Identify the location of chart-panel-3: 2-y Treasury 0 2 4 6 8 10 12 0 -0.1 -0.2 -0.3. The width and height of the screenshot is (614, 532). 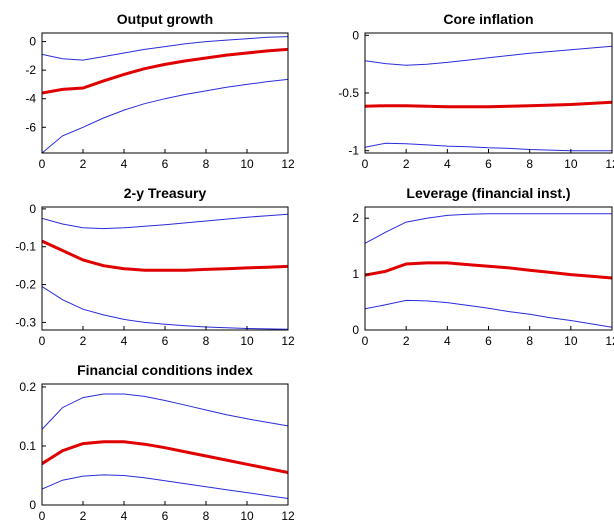
(155, 266).